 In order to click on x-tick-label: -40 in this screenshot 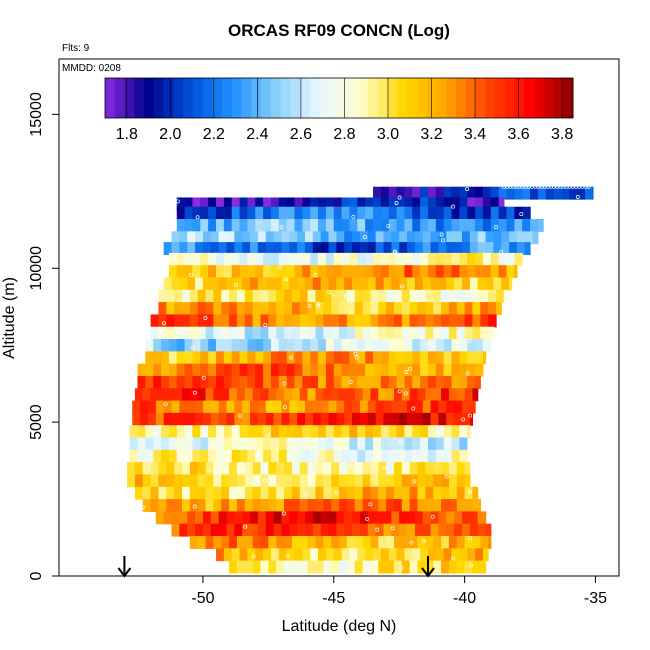, I will do `click(464, 598)`.